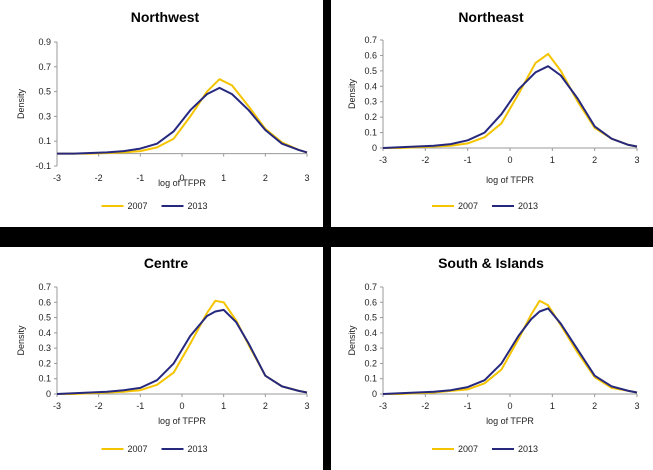  What do you see at coordinates (166, 263) in the screenshot?
I see `chart-title: Centre` at bounding box center [166, 263].